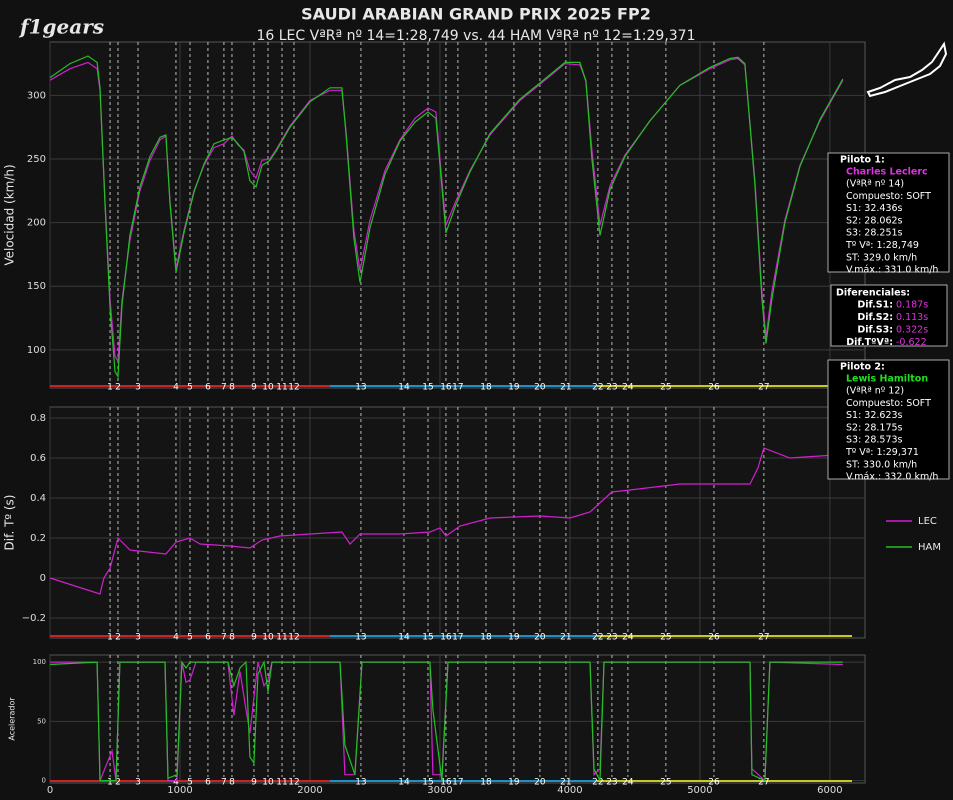 Image resolution: width=953 pixels, height=800 pixels. What do you see at coordinates (12, 719) in the screenshot?
I see `y-axis-label: Acelerador` at bounding box center [12, 719].